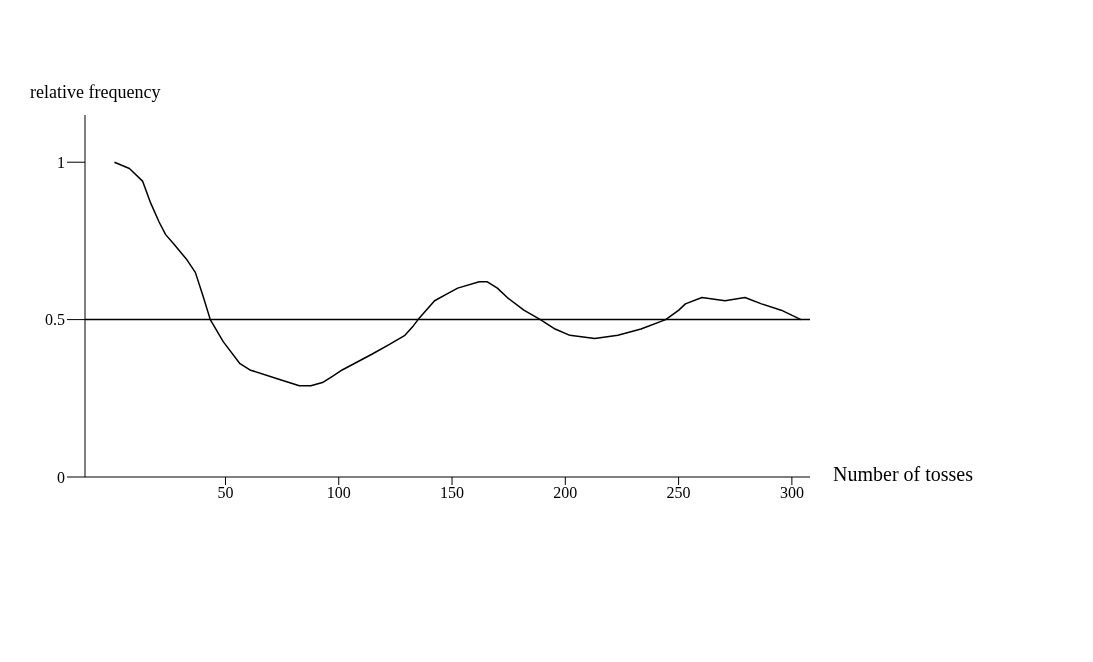  What do you see at coordinates (452, 493) in the screenshot?
I see `x-tick-label: 150` at bounding box center [452, 493].